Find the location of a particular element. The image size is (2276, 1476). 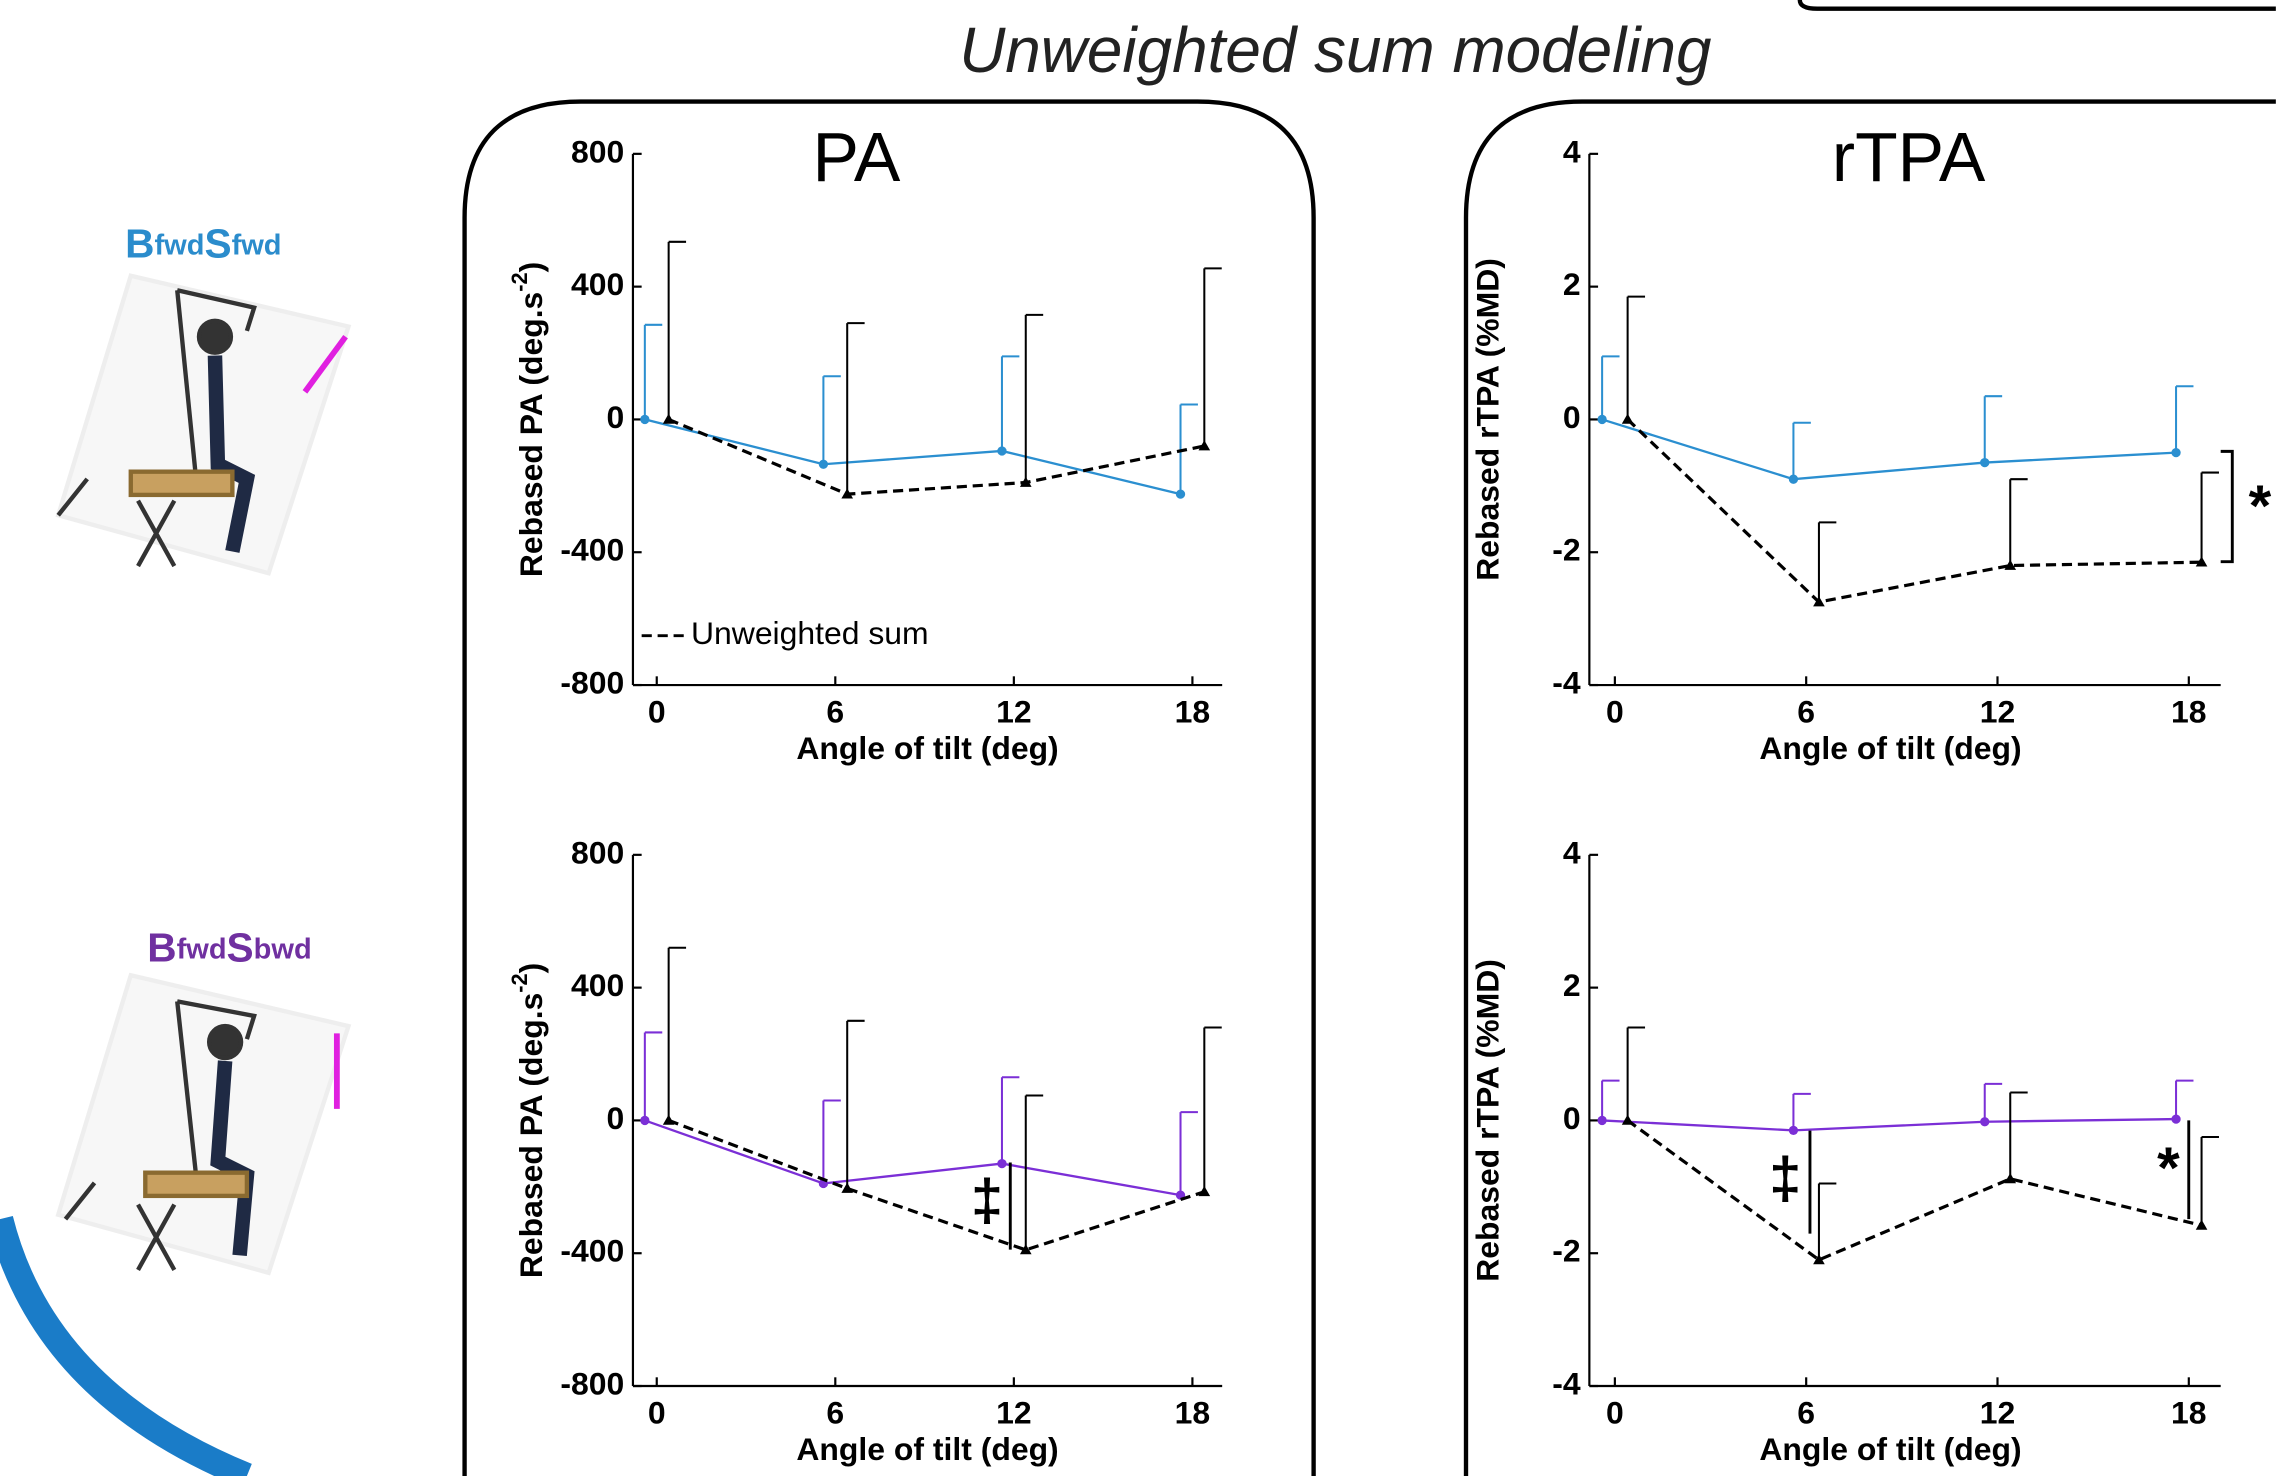

condition-label: BfwdSbwd is located at coordinates (229, 947).